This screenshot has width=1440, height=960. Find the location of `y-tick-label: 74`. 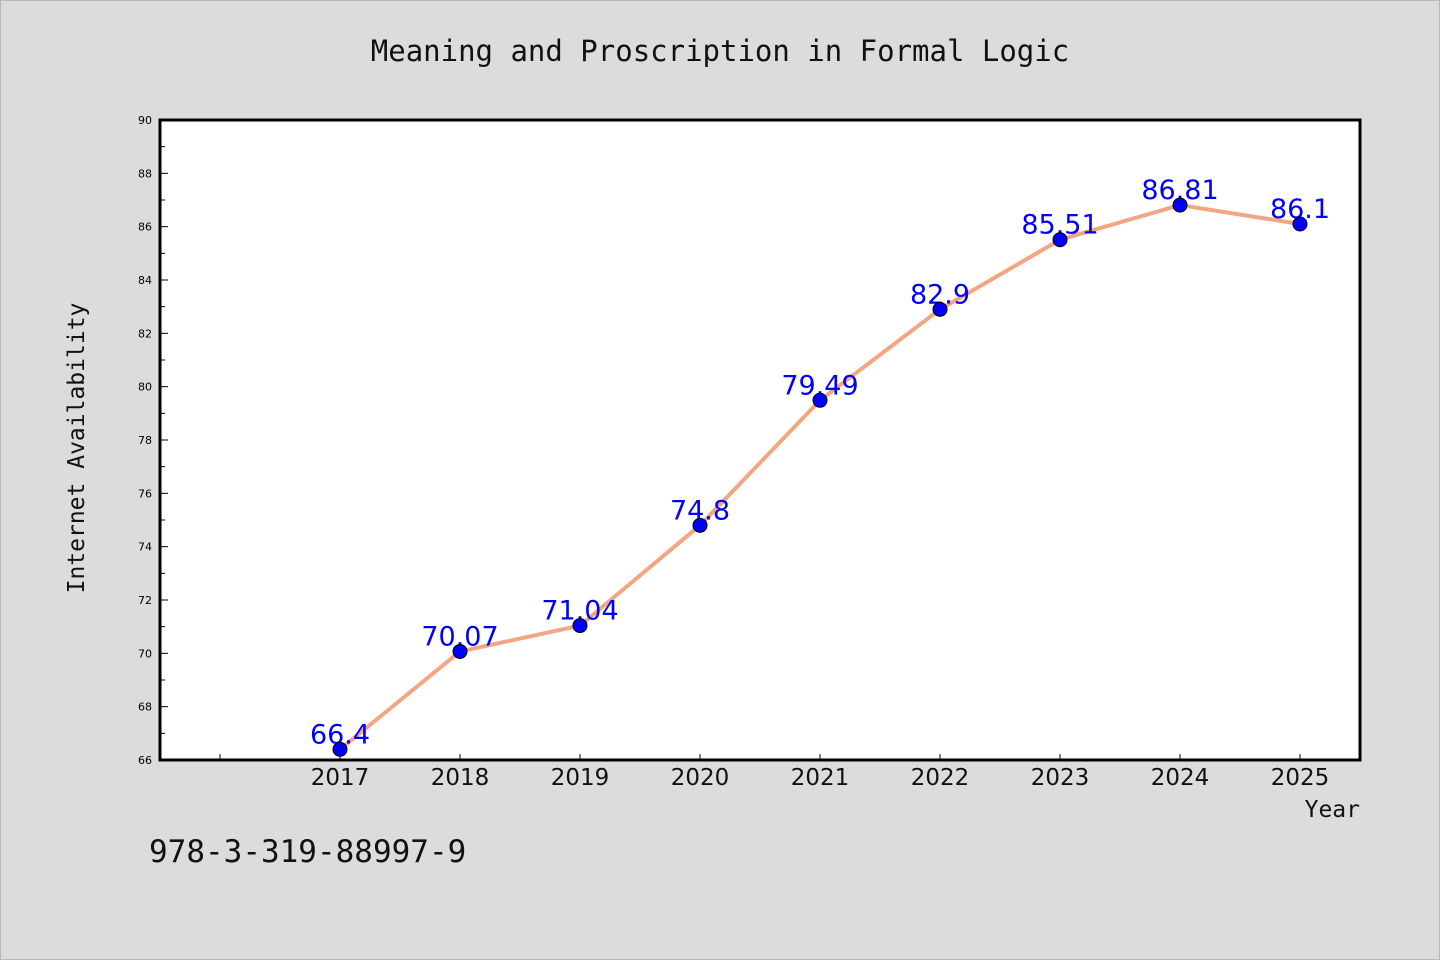

y-tick-label: 74 is located at coordinates (145, 547).